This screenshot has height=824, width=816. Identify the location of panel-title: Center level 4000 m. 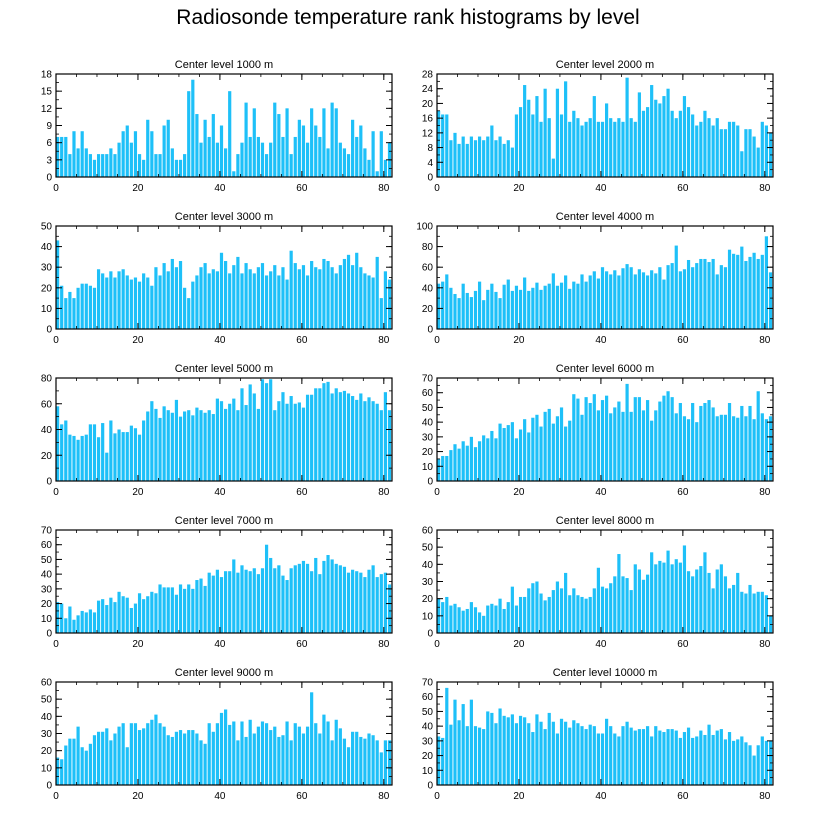
(605, 217).